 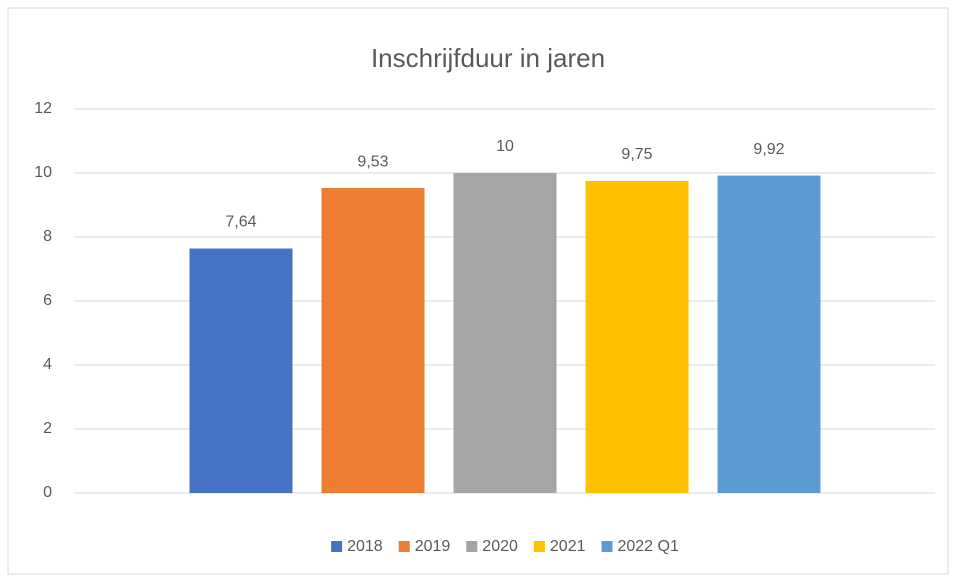 What do you see at coordinates (240, 222) in the screenshot?
I see `data-label: 7,64` at bounding box center [240, 222].